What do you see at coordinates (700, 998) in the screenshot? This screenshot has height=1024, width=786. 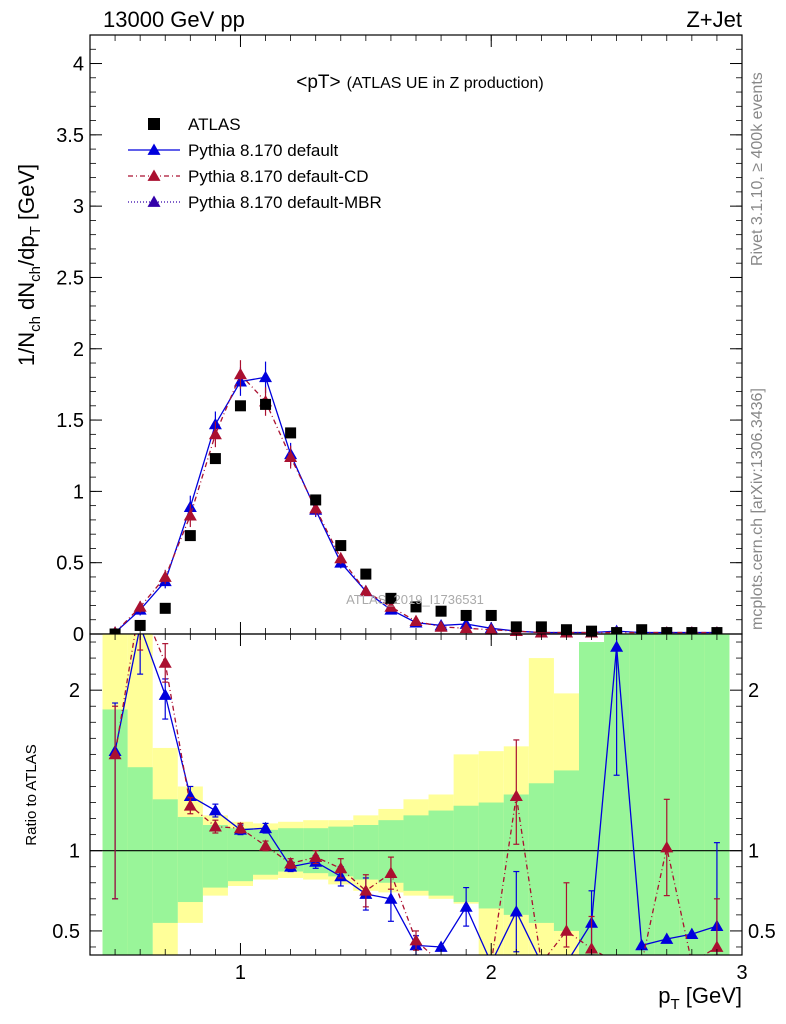 I see `x-axis-label: pT [GeV]` at bounding box center [700, 998].